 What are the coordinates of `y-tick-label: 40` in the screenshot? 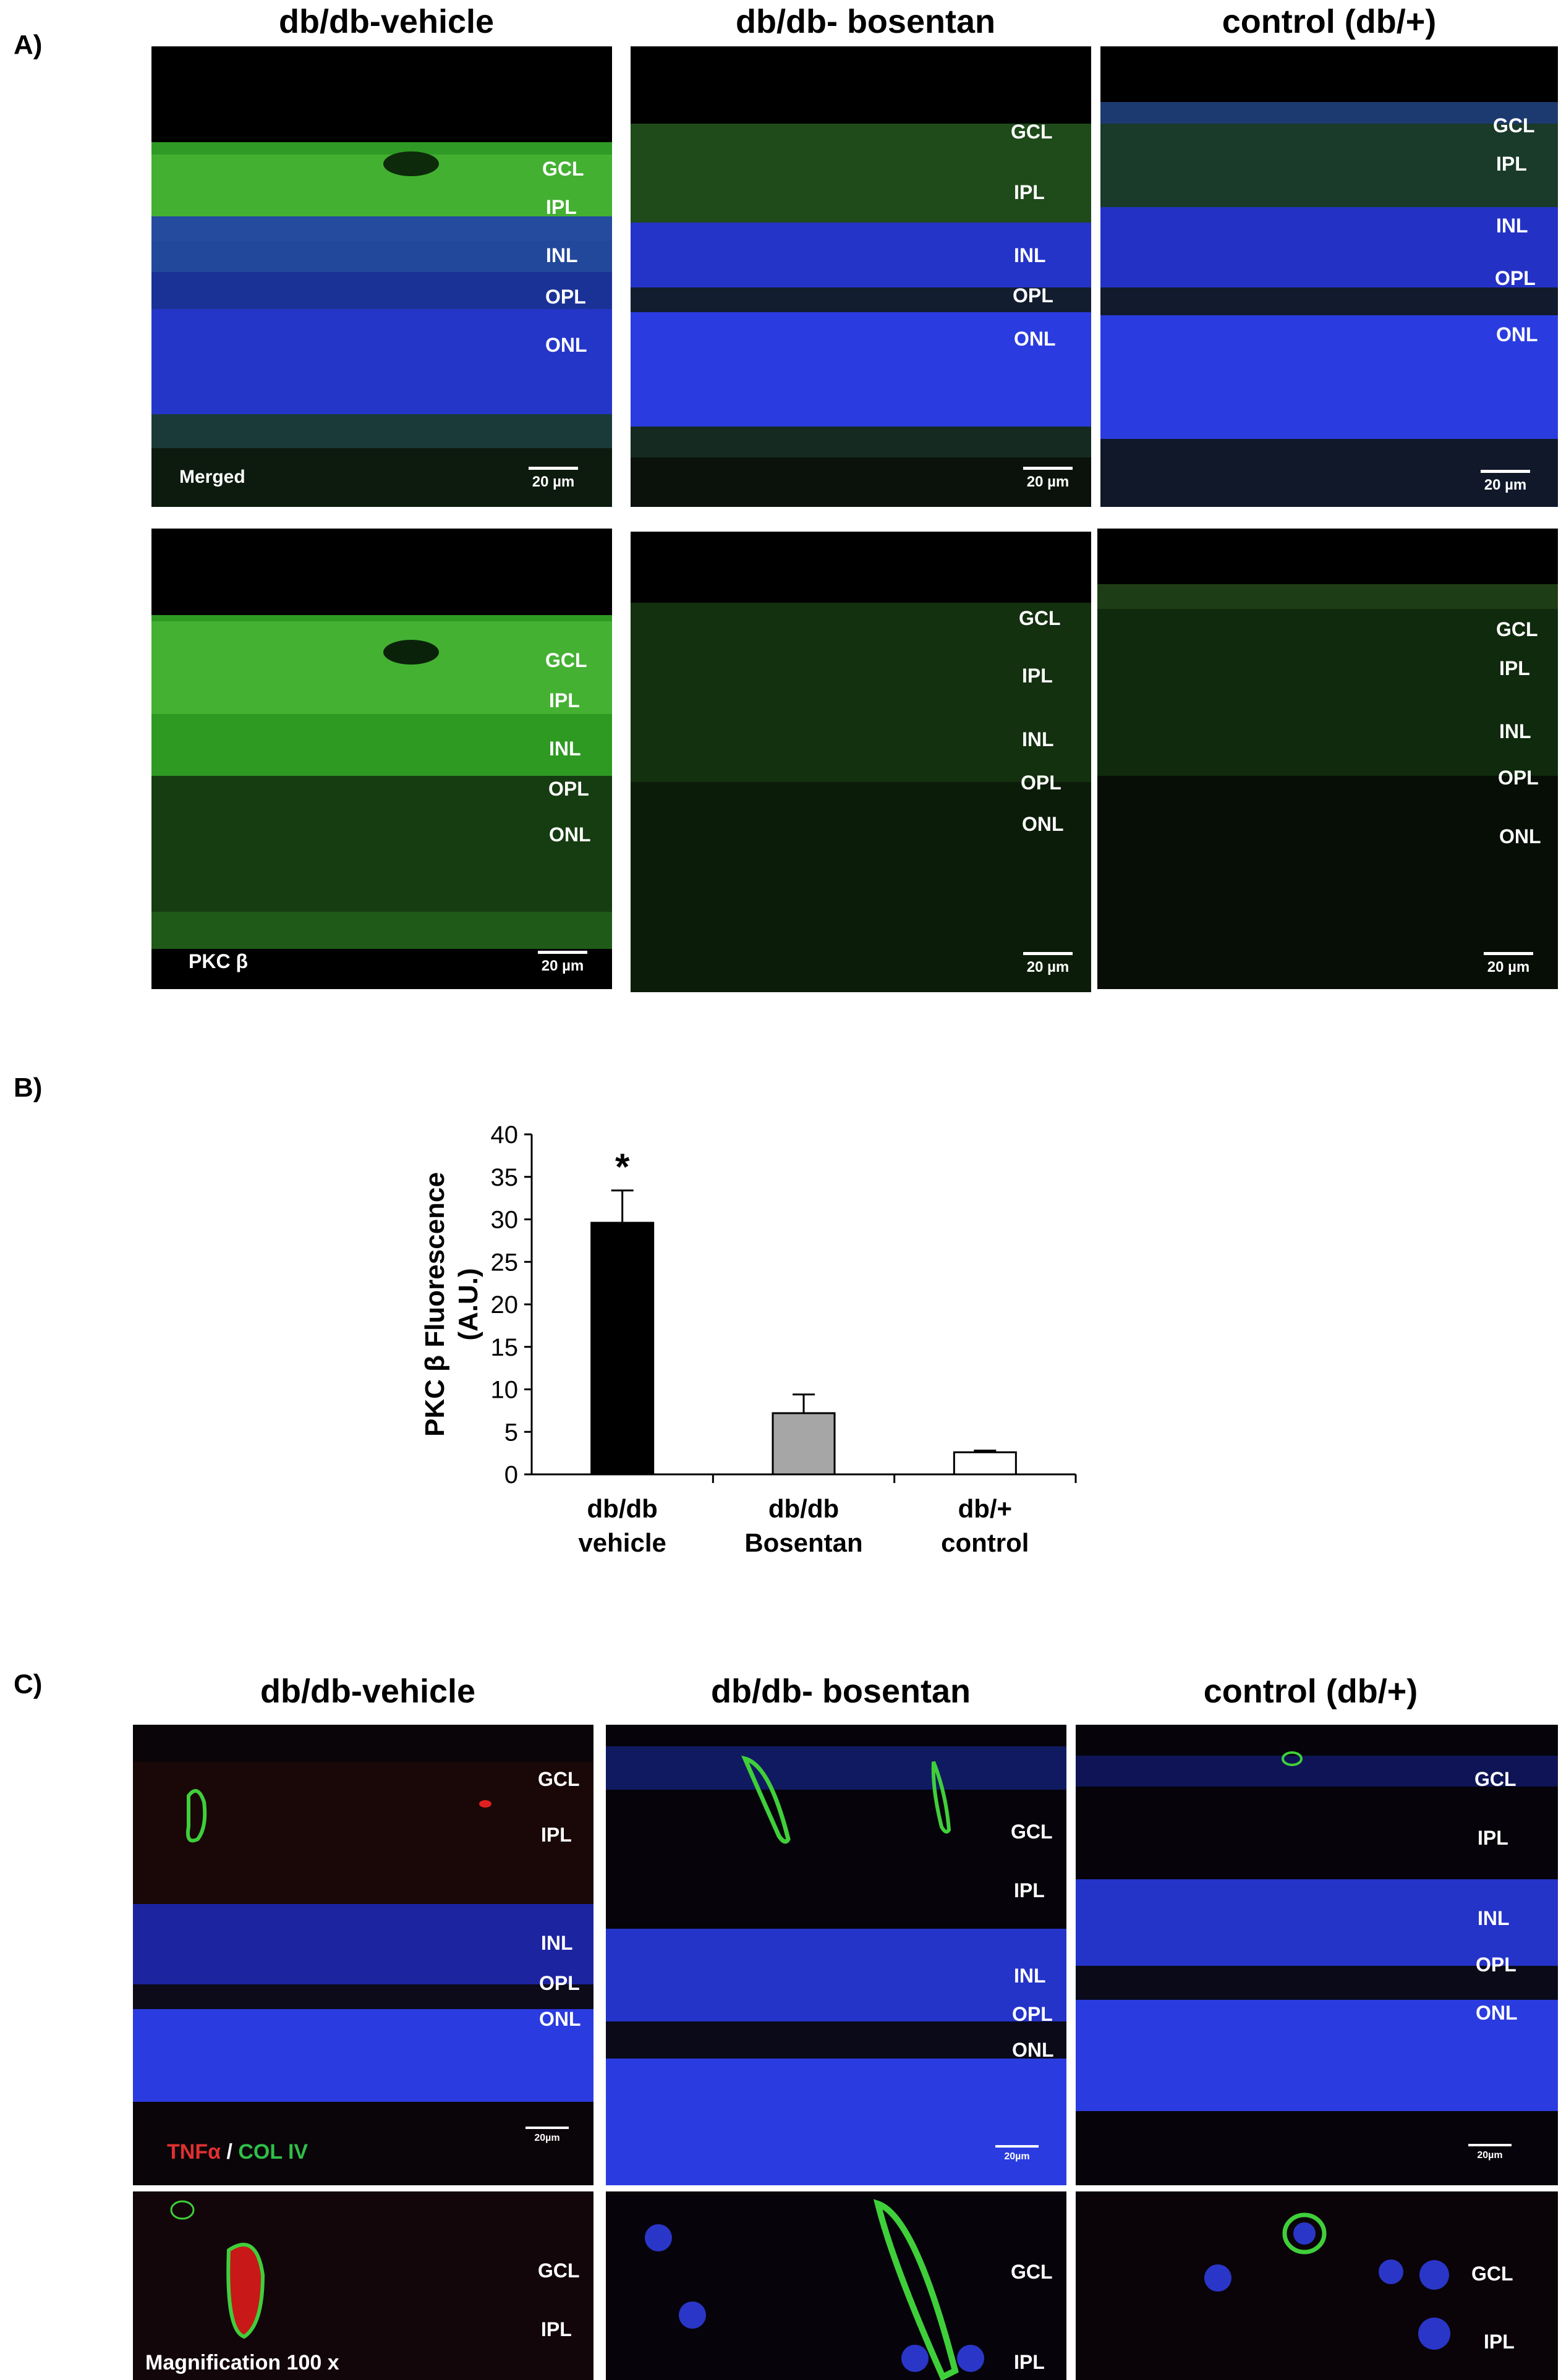 It's located at (505, 1135).